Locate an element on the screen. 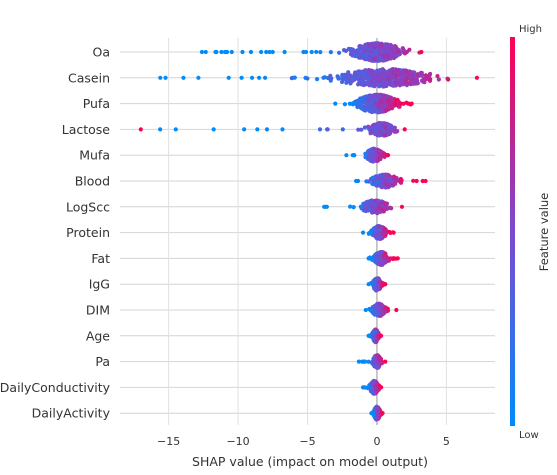  x-axis: −15 −10 −5 0 5 is located at coordinates (303, 441).